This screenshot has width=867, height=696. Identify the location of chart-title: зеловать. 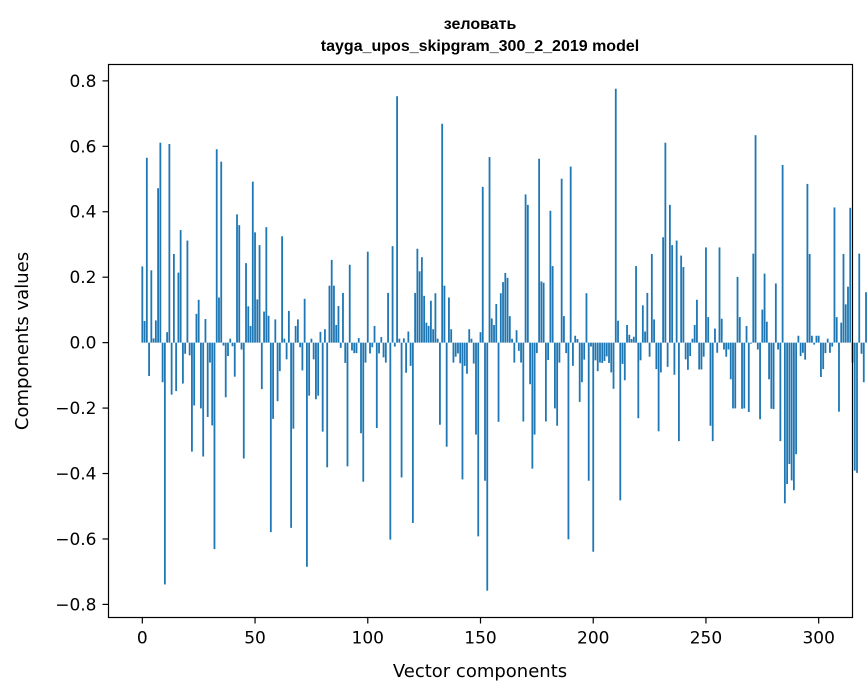
(480, 24).